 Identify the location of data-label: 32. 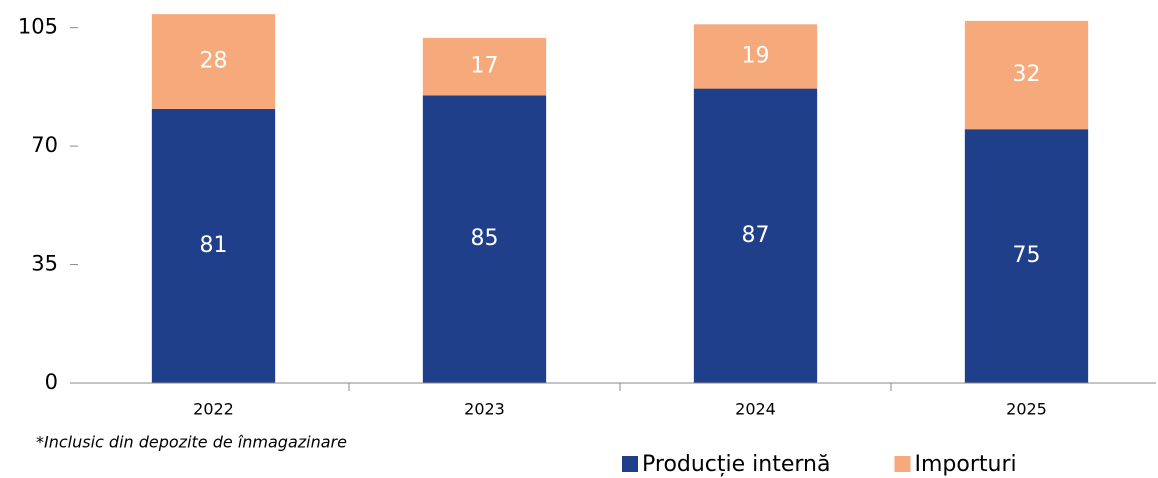
(1027, 74).